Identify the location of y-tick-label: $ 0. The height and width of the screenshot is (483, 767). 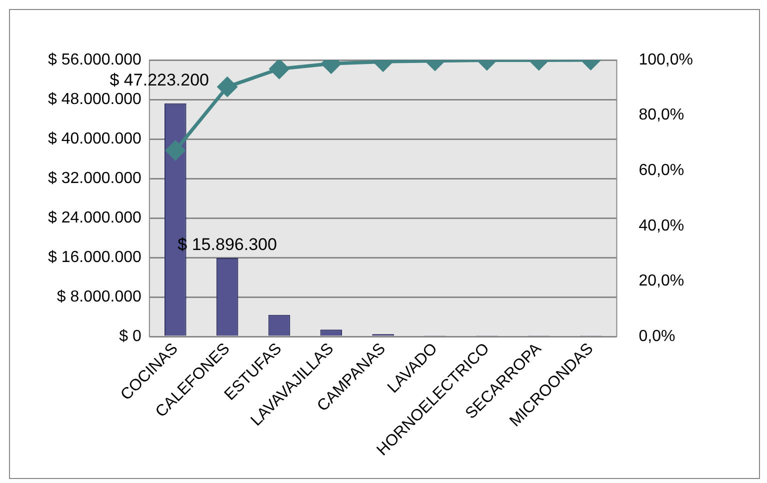
(130, 336).